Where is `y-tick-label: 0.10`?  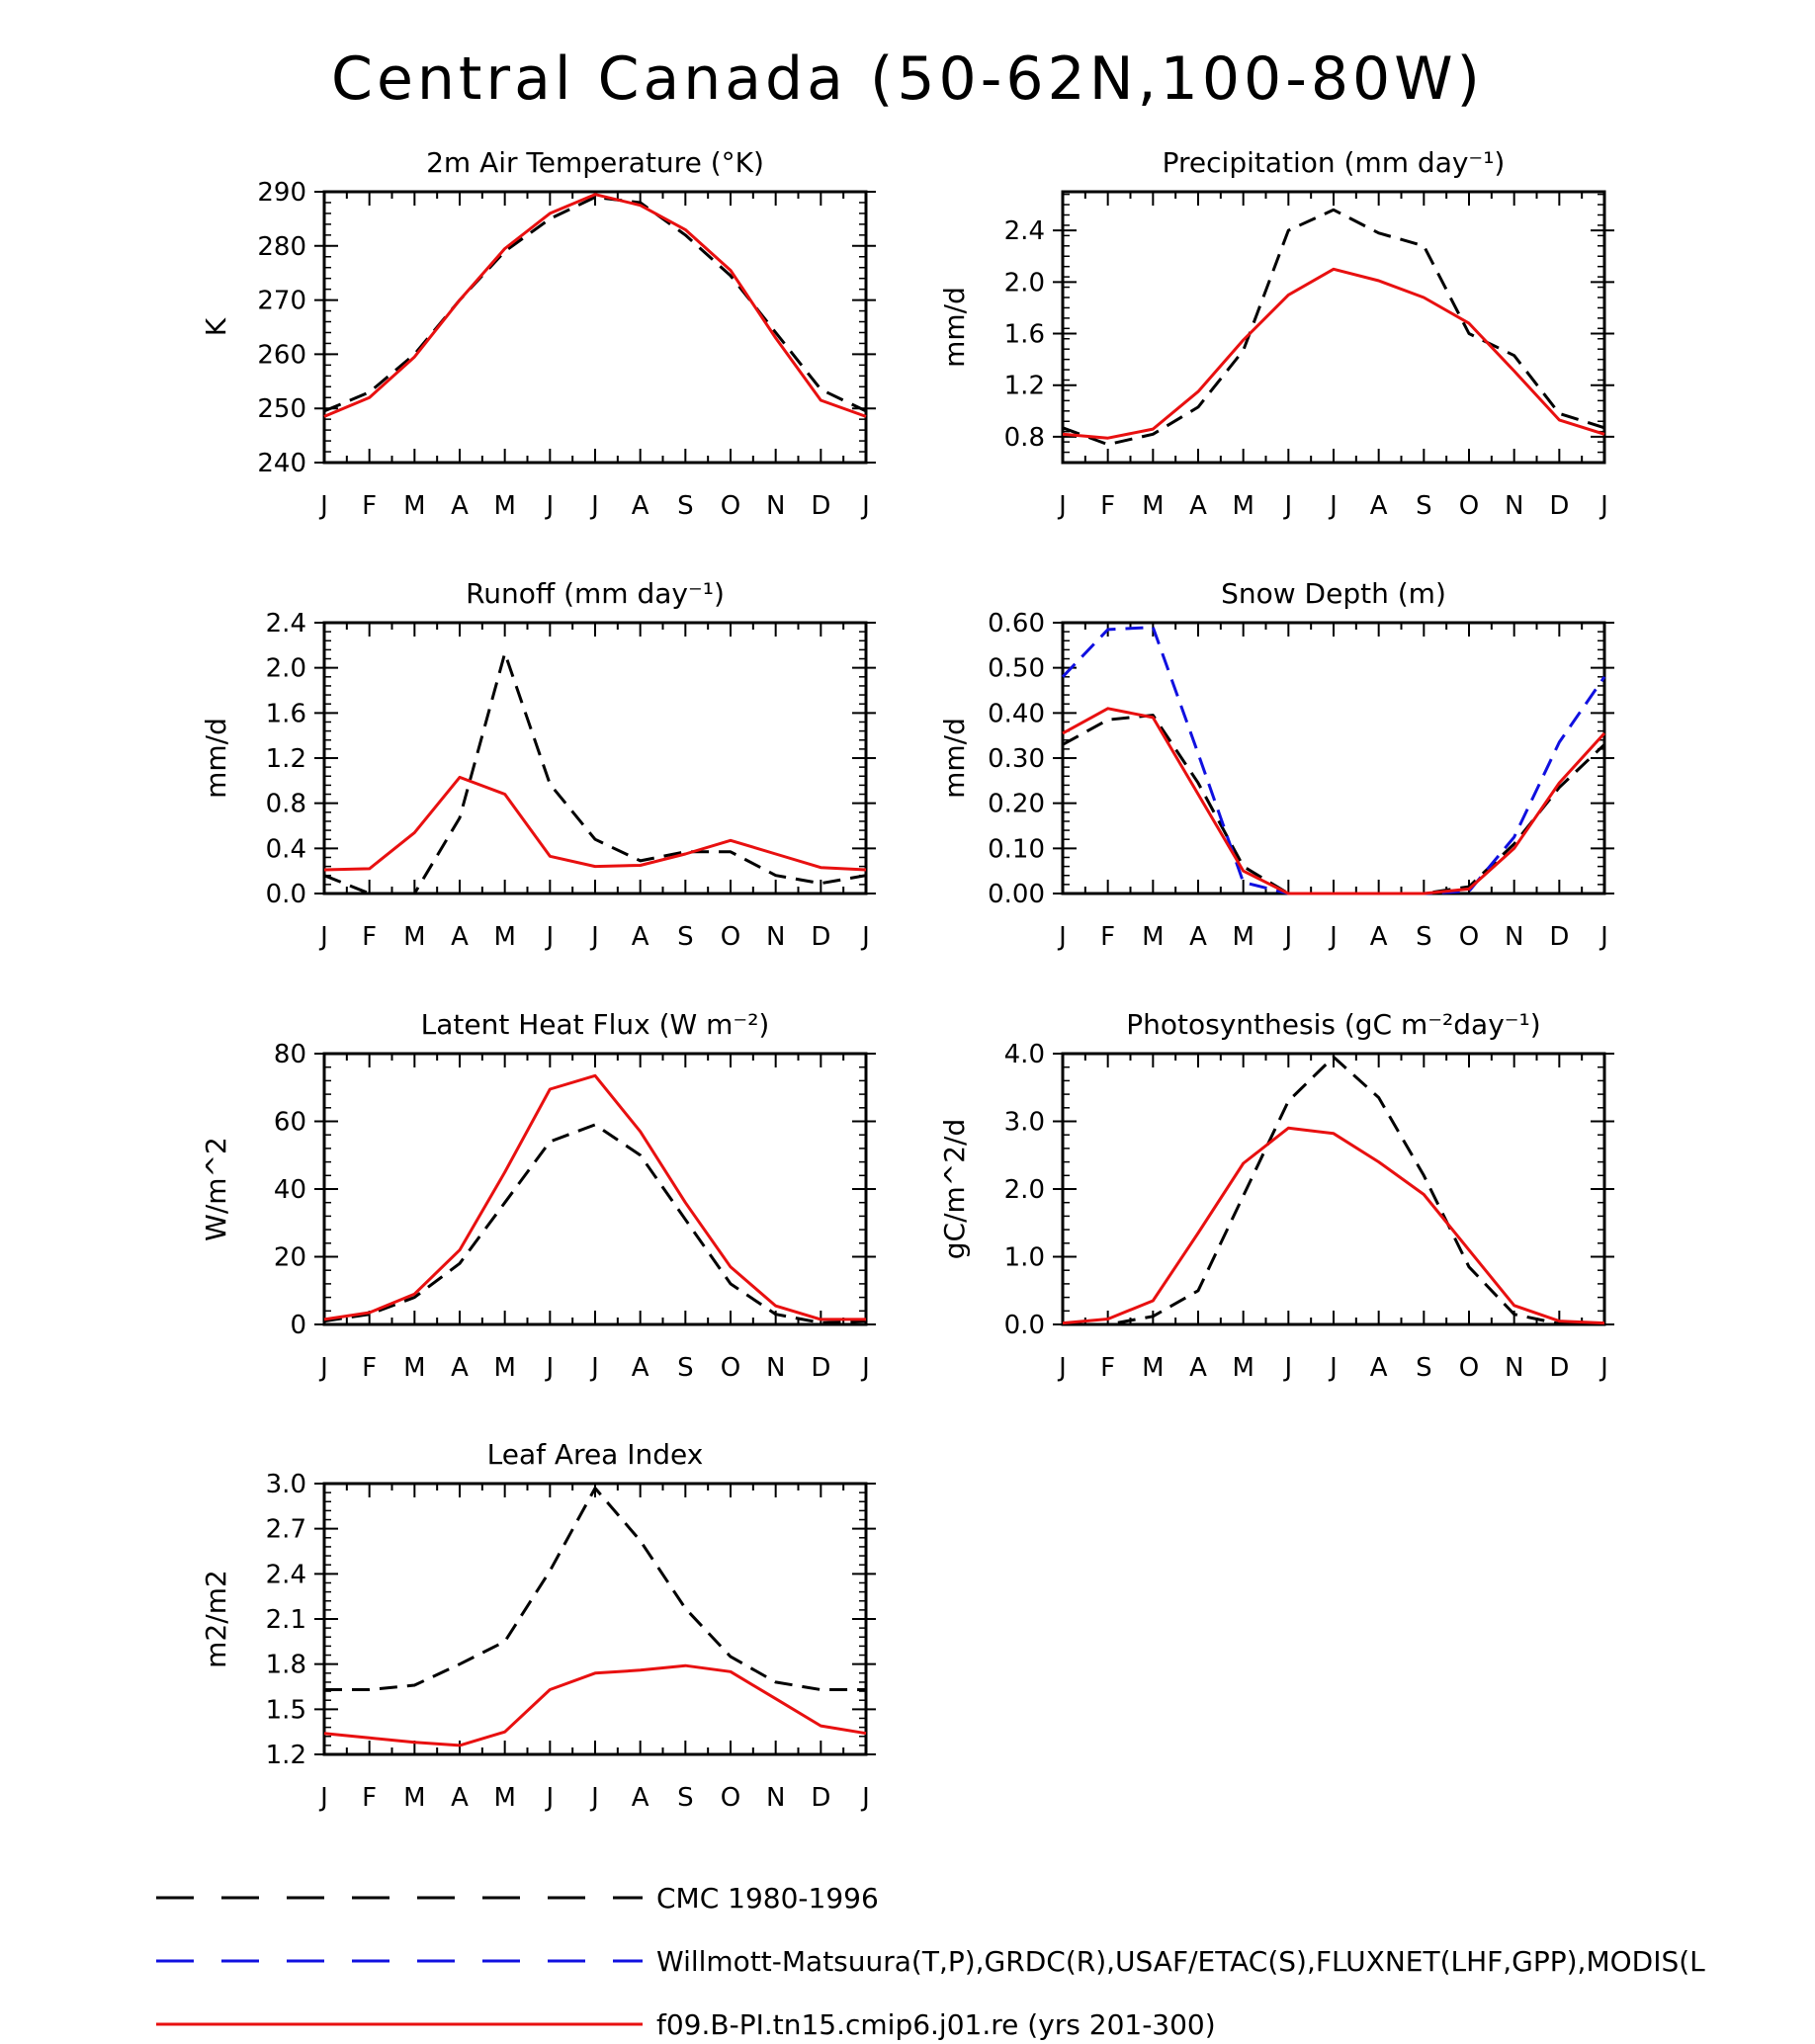
y-tick-label: 0.10 is located at coordinates (1017, 849).